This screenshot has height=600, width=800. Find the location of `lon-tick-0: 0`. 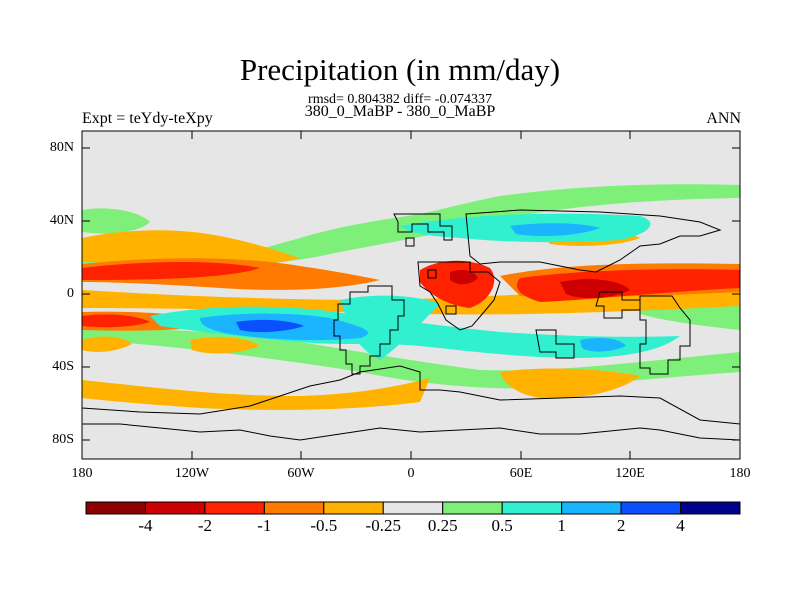

lon-tick-0: 0 is located at coordinates (411, 473).